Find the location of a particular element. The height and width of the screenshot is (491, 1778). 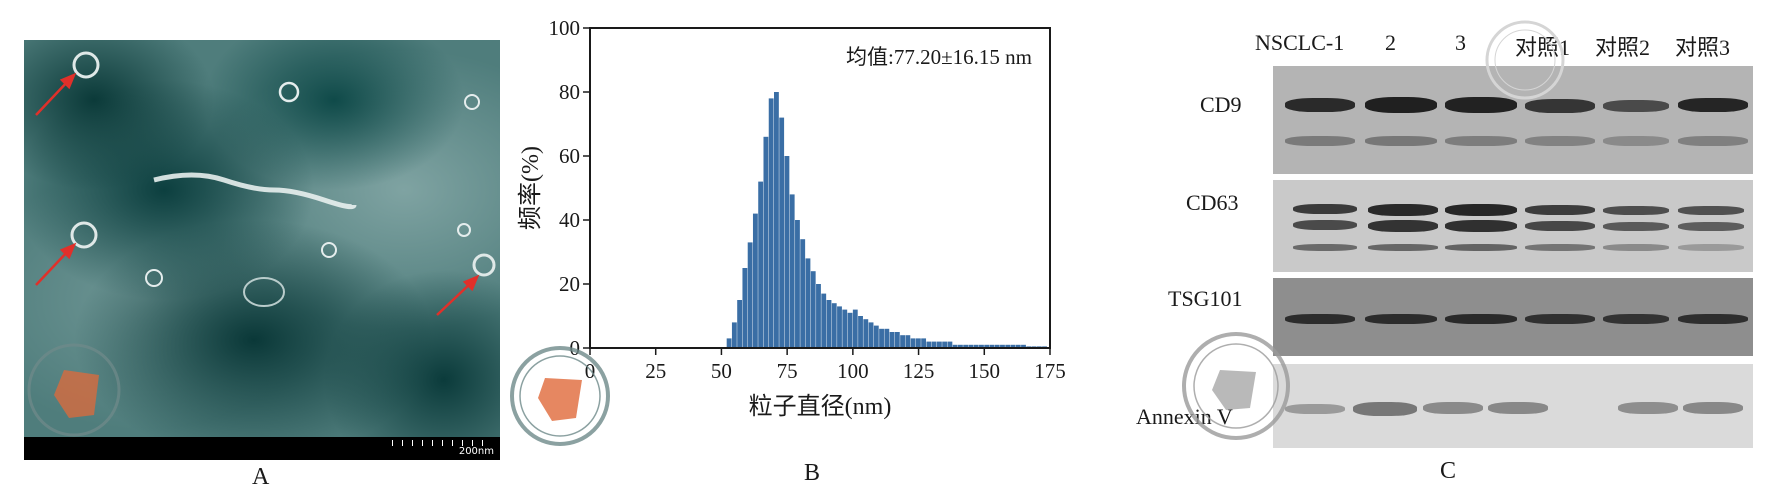

protein-label-cd9: CD9 is located at coordinates (1221, 104).